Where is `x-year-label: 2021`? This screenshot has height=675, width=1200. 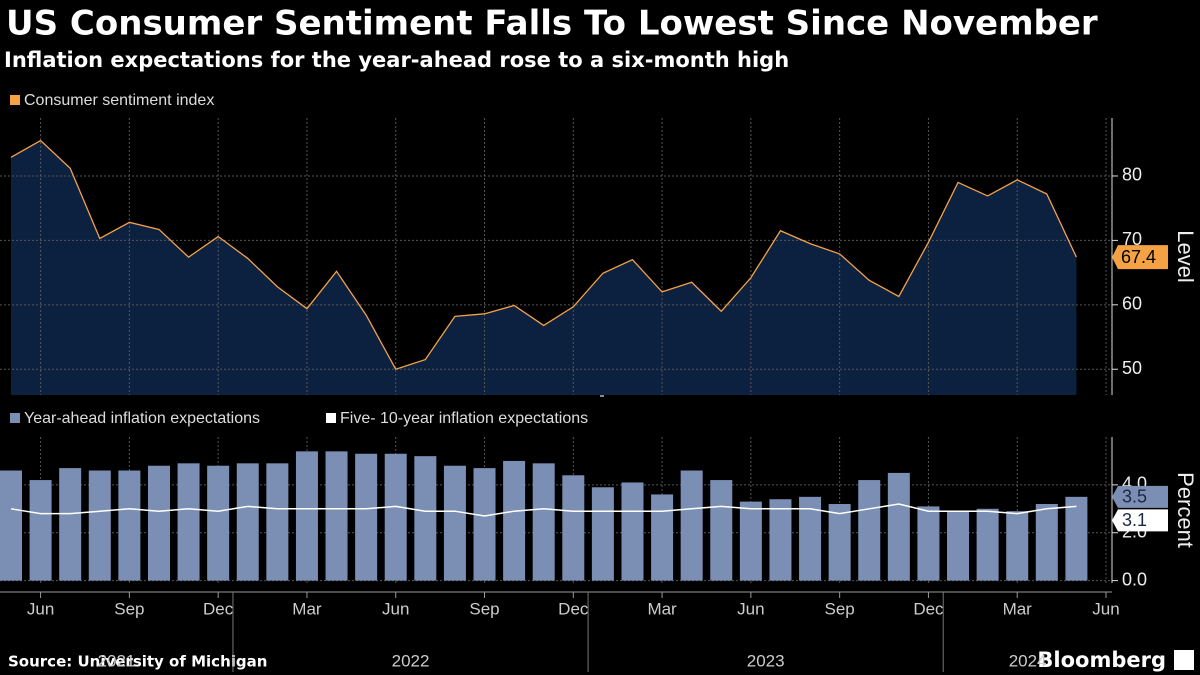 x-year-label: 2021 is located at coordinates (117, 660).